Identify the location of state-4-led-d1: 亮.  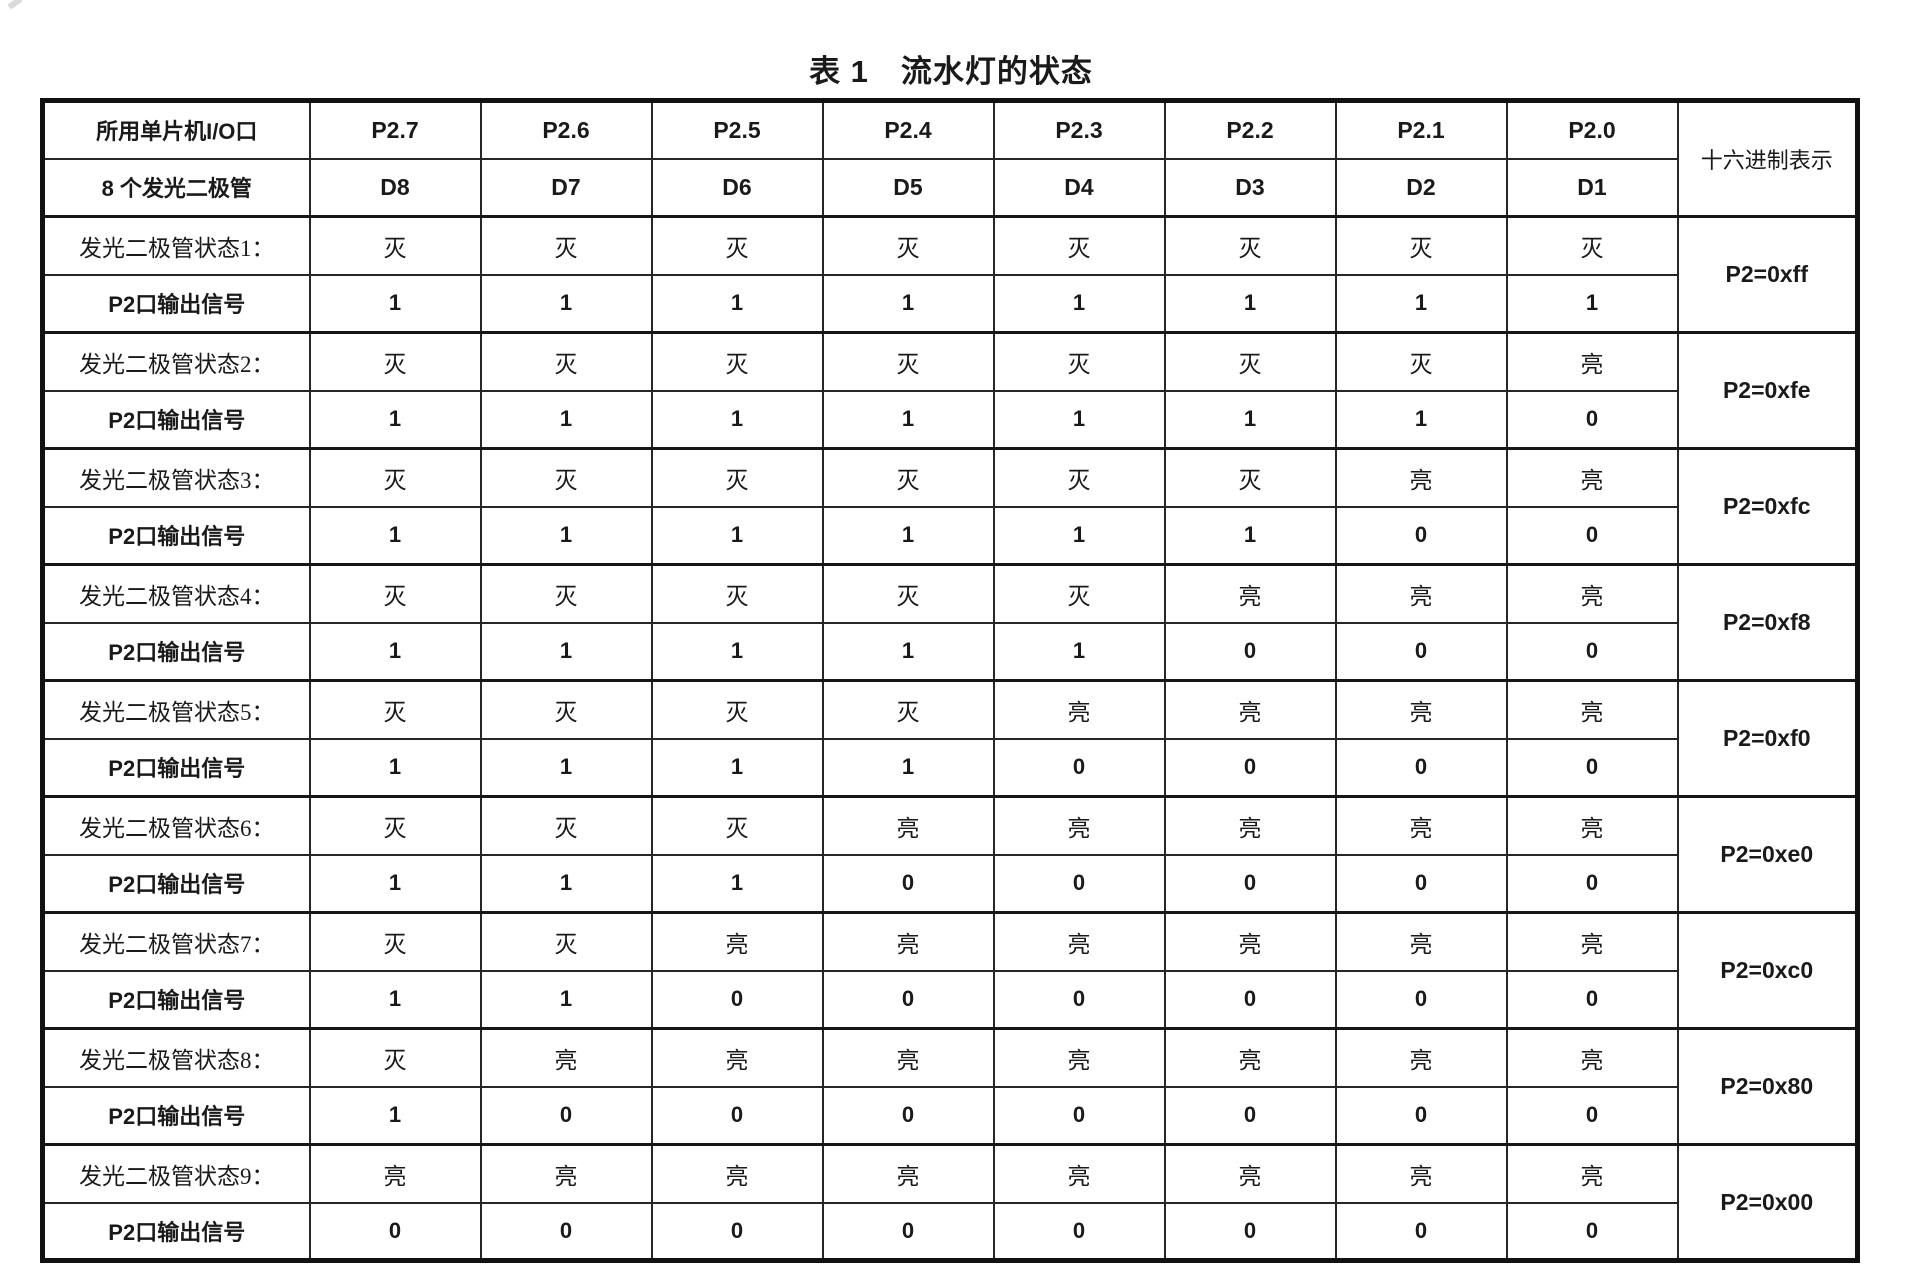
(1592, 593).